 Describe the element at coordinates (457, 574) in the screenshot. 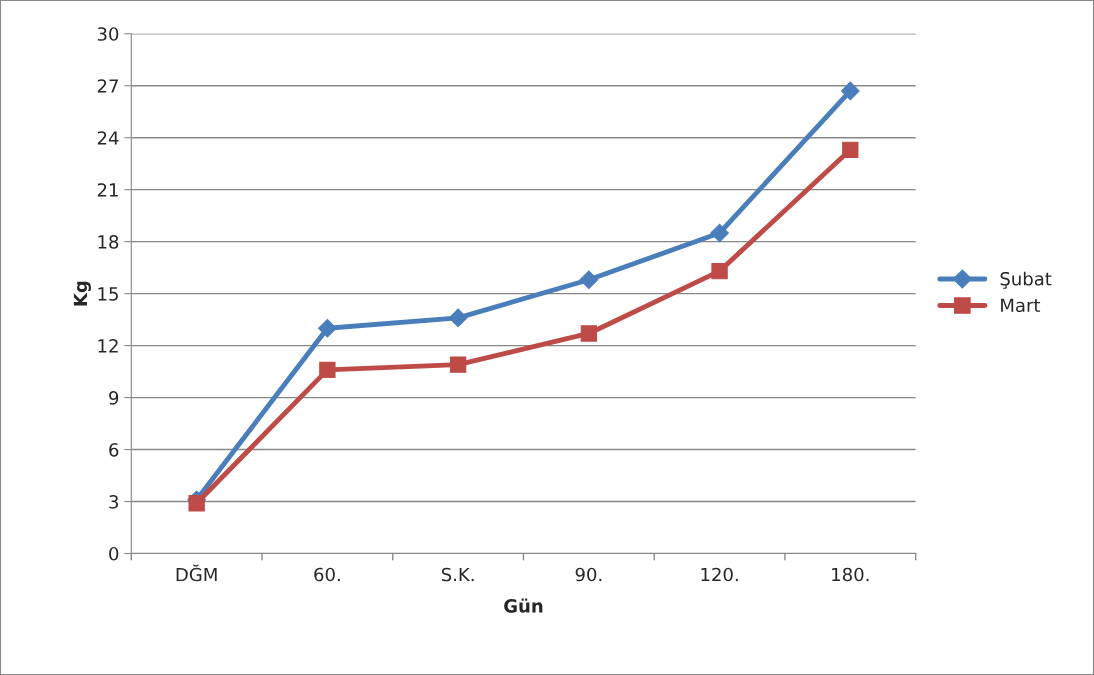

I see `x-tick-label: S.K.` at that location.